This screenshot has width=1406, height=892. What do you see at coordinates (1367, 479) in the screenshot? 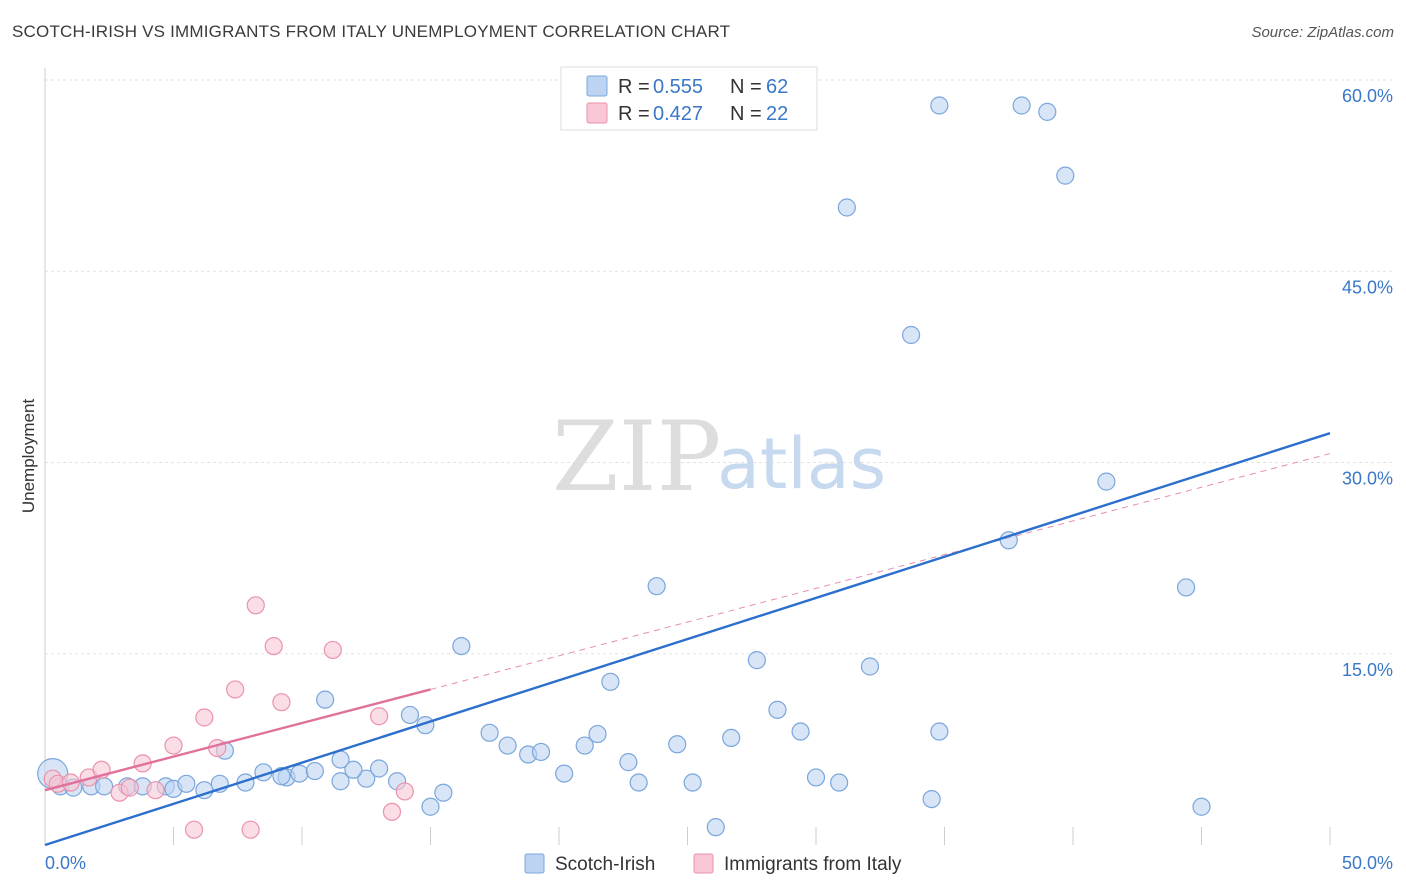
I see `y-tick-label: 30.0%` at bounding box center [1367, 479].